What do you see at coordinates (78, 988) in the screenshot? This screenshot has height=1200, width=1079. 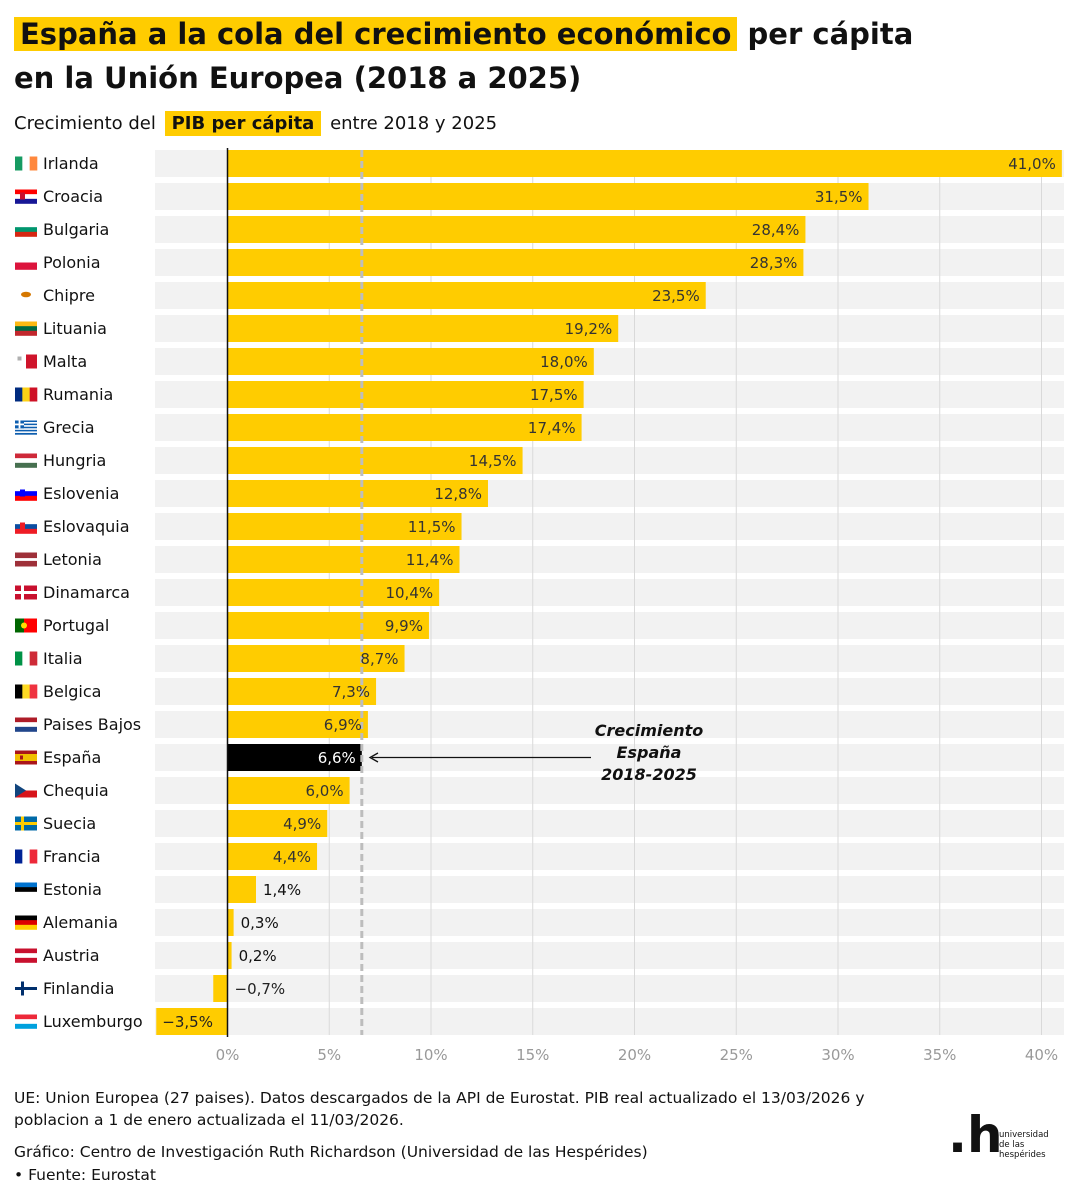 I see `category-label: Finlandia` at bounding box center [78, 988].